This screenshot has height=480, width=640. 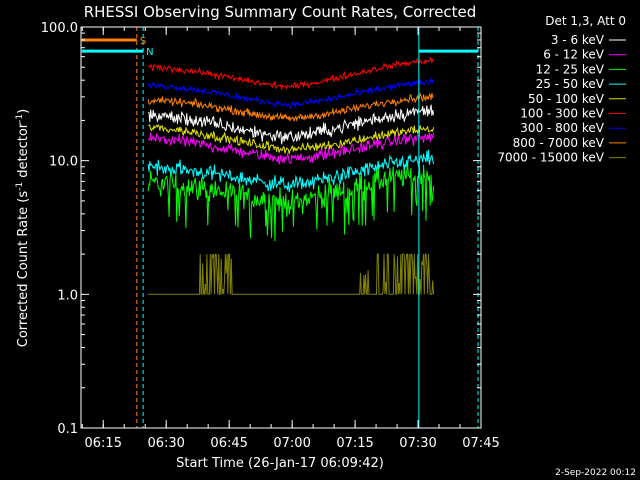 What do you see at coordinates (585, 21) in the screenshot?
I see `legend-header: Det 1,3, Att 0` at bounding box center [585, 21].